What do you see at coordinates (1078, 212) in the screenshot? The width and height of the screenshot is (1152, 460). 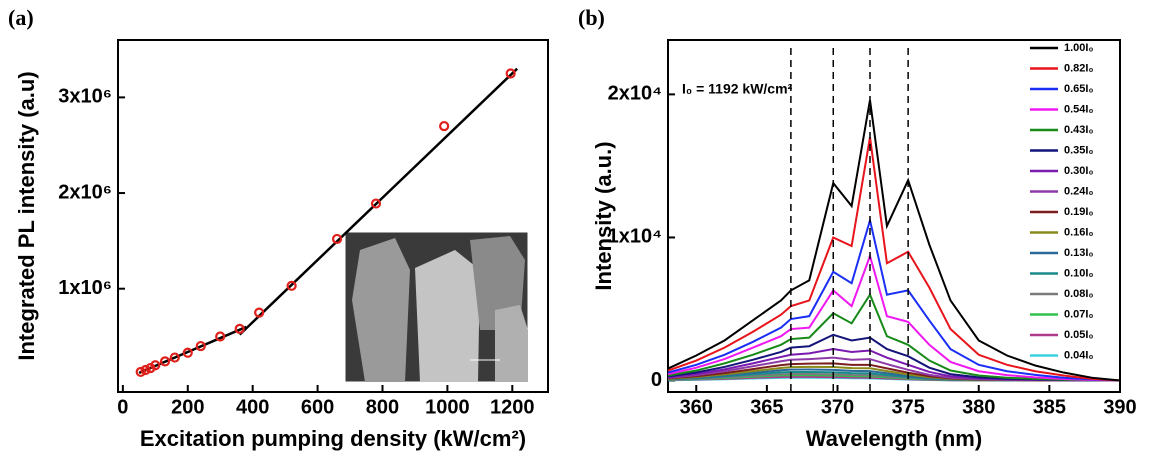 I see `legend-label: 0.19I₀` at bounding box center [1078, 212].